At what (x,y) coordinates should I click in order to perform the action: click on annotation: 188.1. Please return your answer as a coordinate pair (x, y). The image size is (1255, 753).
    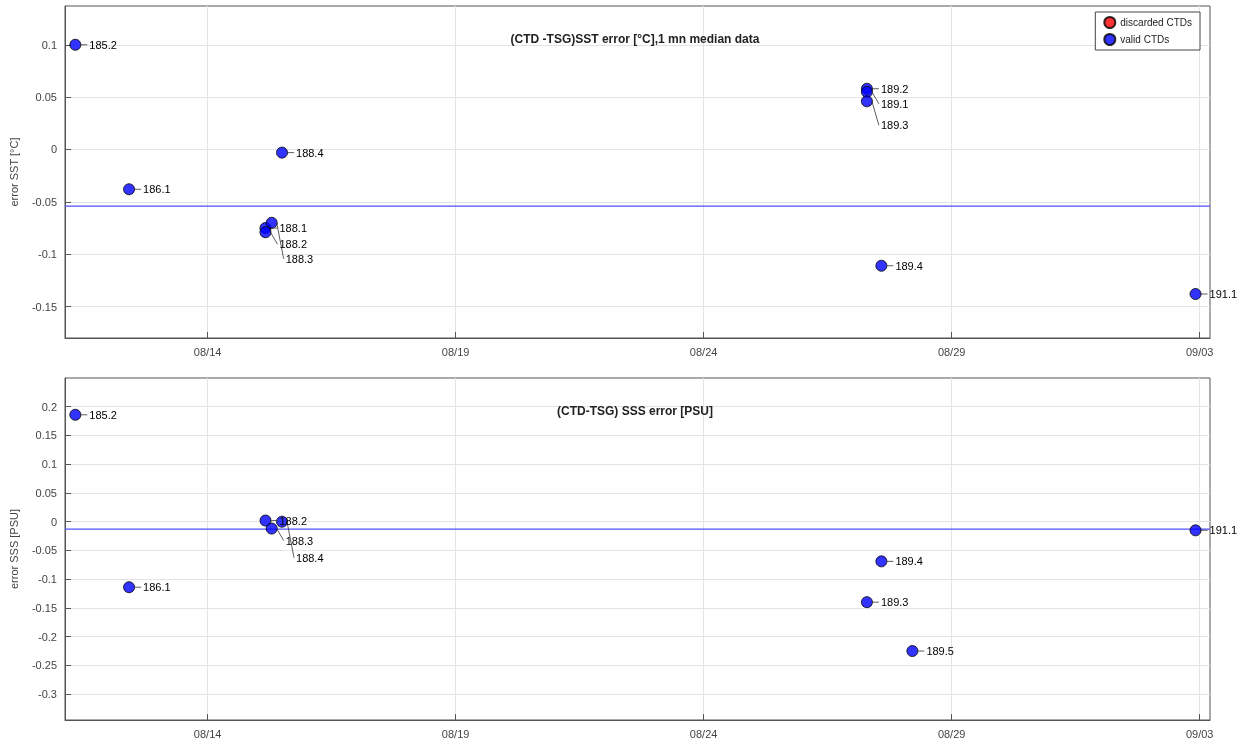
    Looking at the image, I should click on (293, 228).